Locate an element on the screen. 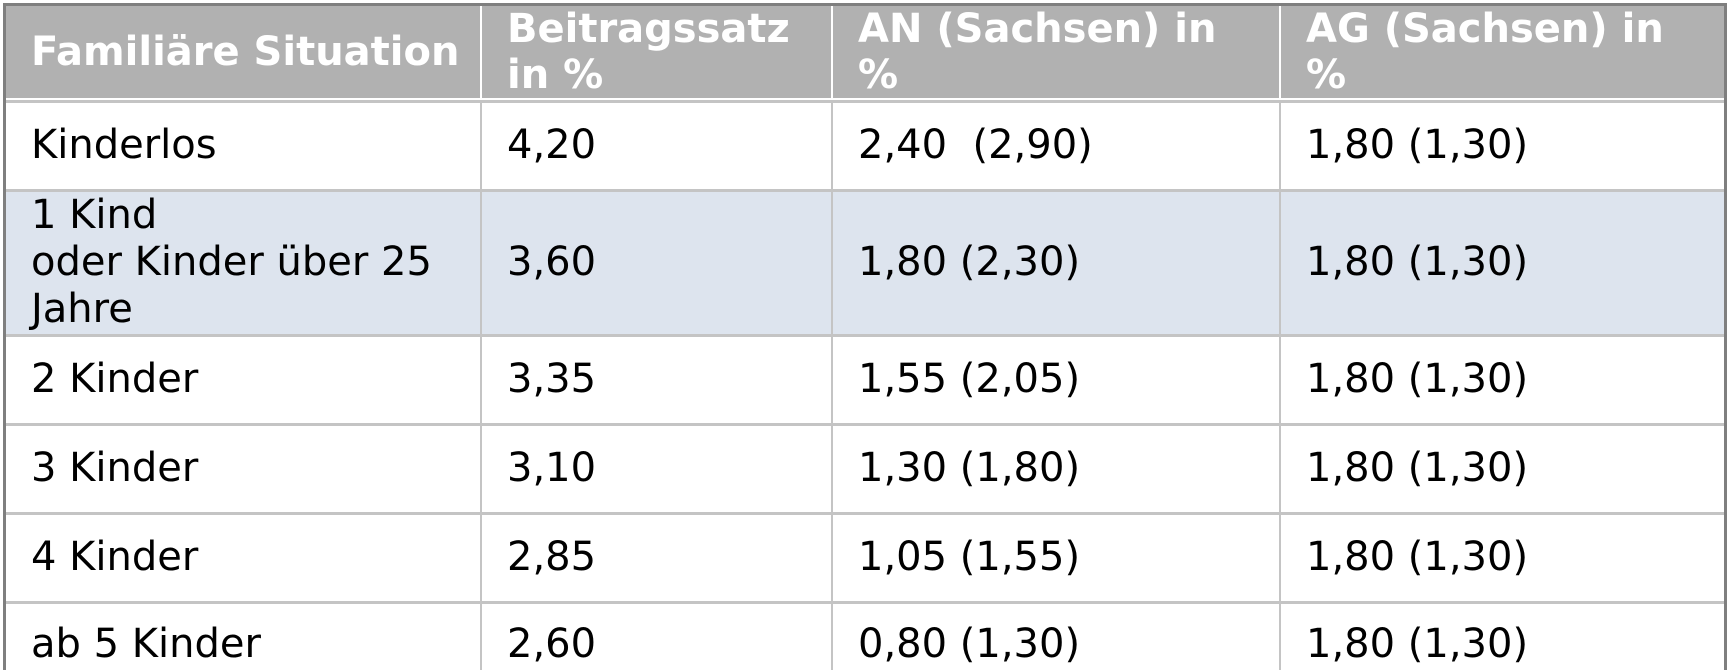 This screenshot has width=1730, height=670. col-header-ag-sachsen: AG (Sachsen) in % is located at coordinates (1502, 53).